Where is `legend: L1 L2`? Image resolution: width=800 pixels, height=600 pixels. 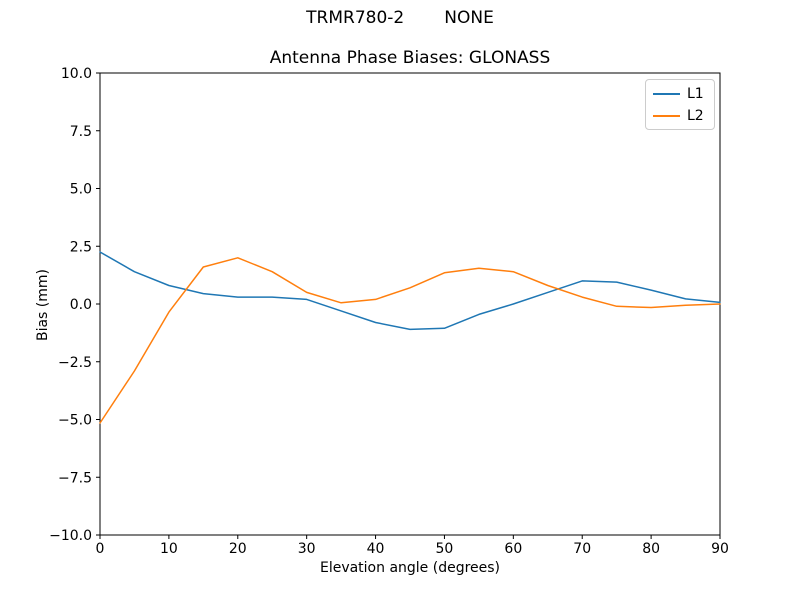 legend: L1 L2 is located at coordinates (680, 104).